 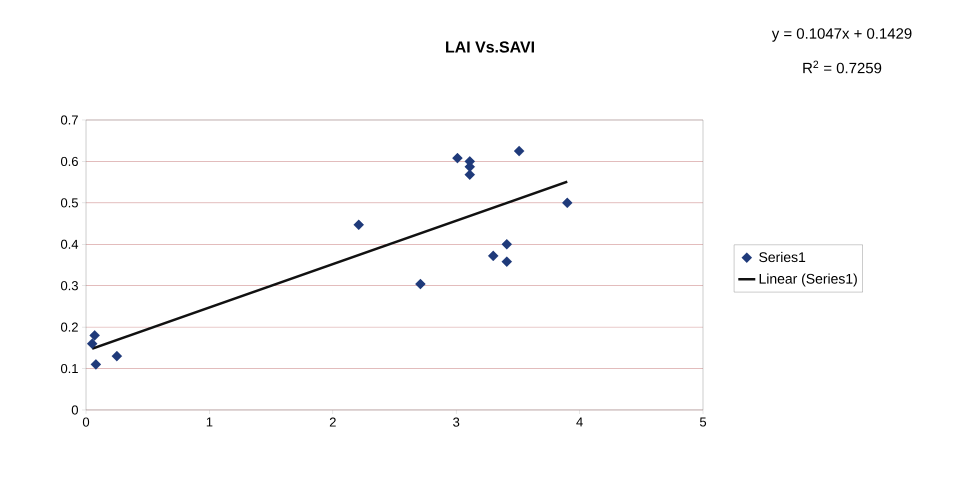 I want to click on legend-label: Series1, so click(x=782, y=257).